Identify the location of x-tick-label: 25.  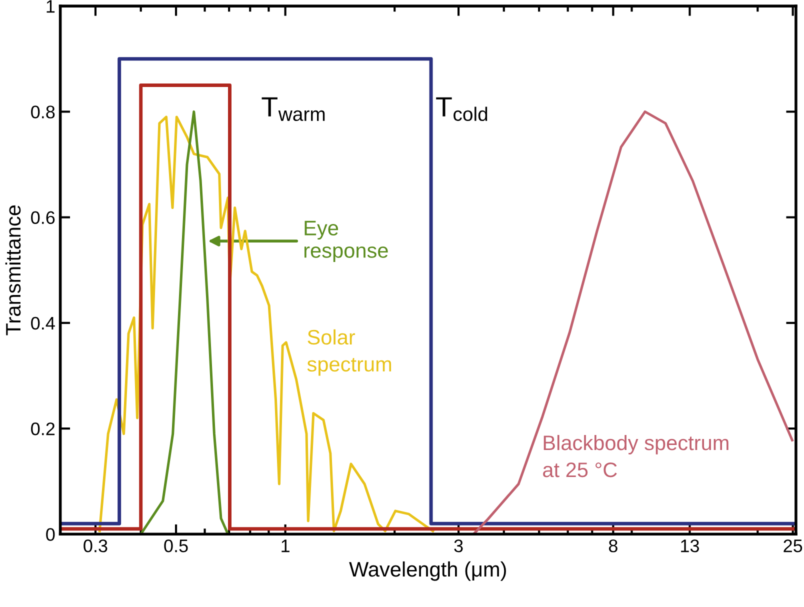
(793, 546).